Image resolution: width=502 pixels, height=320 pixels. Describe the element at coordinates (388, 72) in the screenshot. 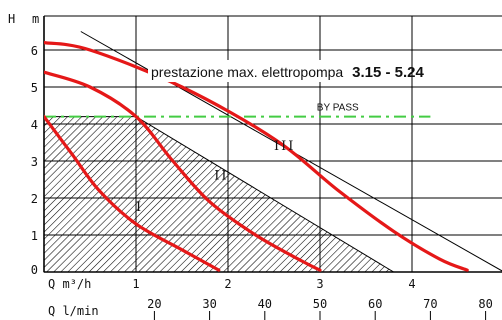

I see `title-model: 3.15 - 5.24` at that location.